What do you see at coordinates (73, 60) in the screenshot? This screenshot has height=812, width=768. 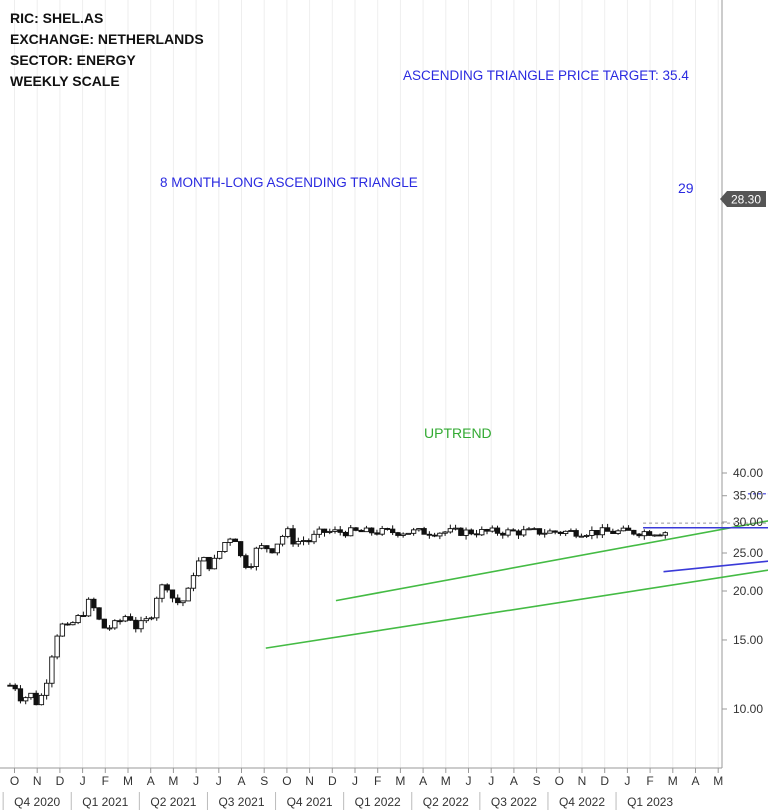 I see `sector-label: SECTOR: ENERGY` at bounding box center [73, 60].